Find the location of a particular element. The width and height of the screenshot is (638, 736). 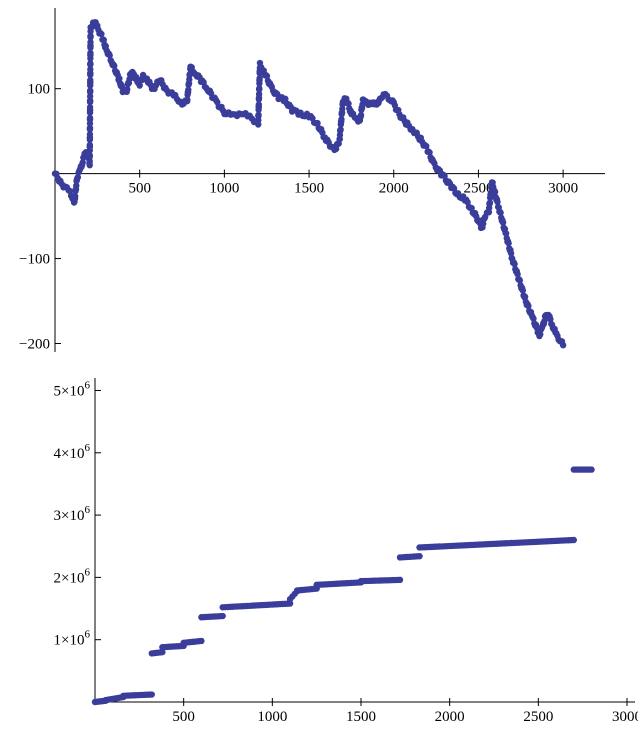

top-y-tick-label: 100 is located at coordinates (39, 90).